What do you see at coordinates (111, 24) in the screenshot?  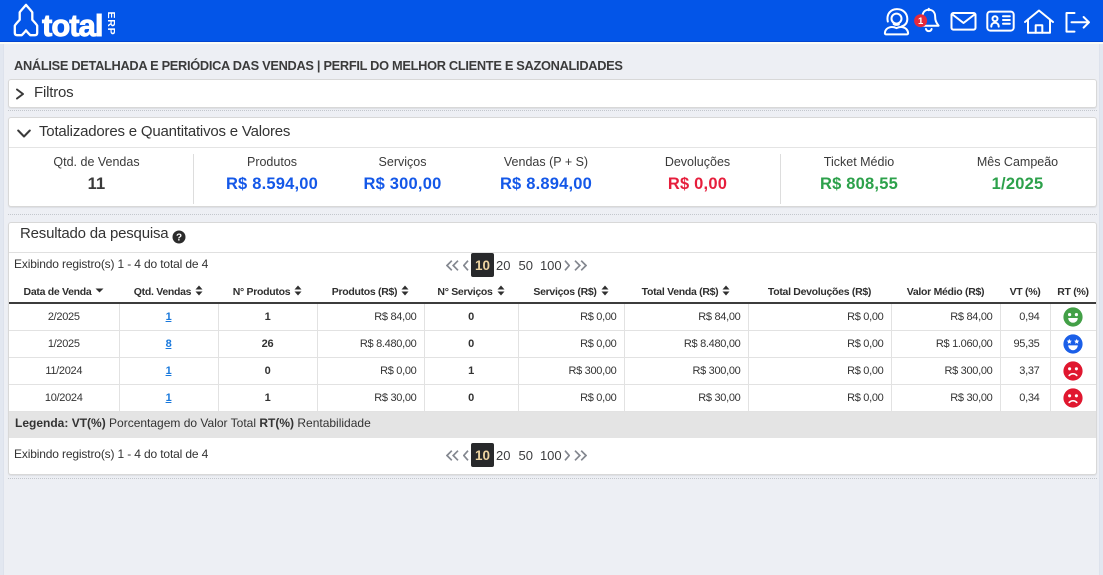 I see `svg-text: ERP` at bounding box center [111, 24].